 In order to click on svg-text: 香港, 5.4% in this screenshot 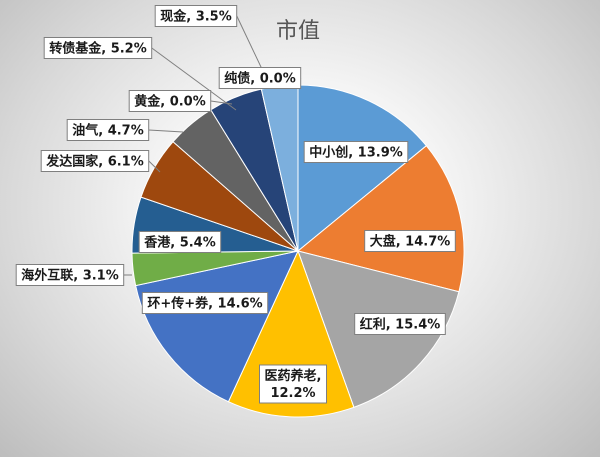, I will do `click(179, 243)`.